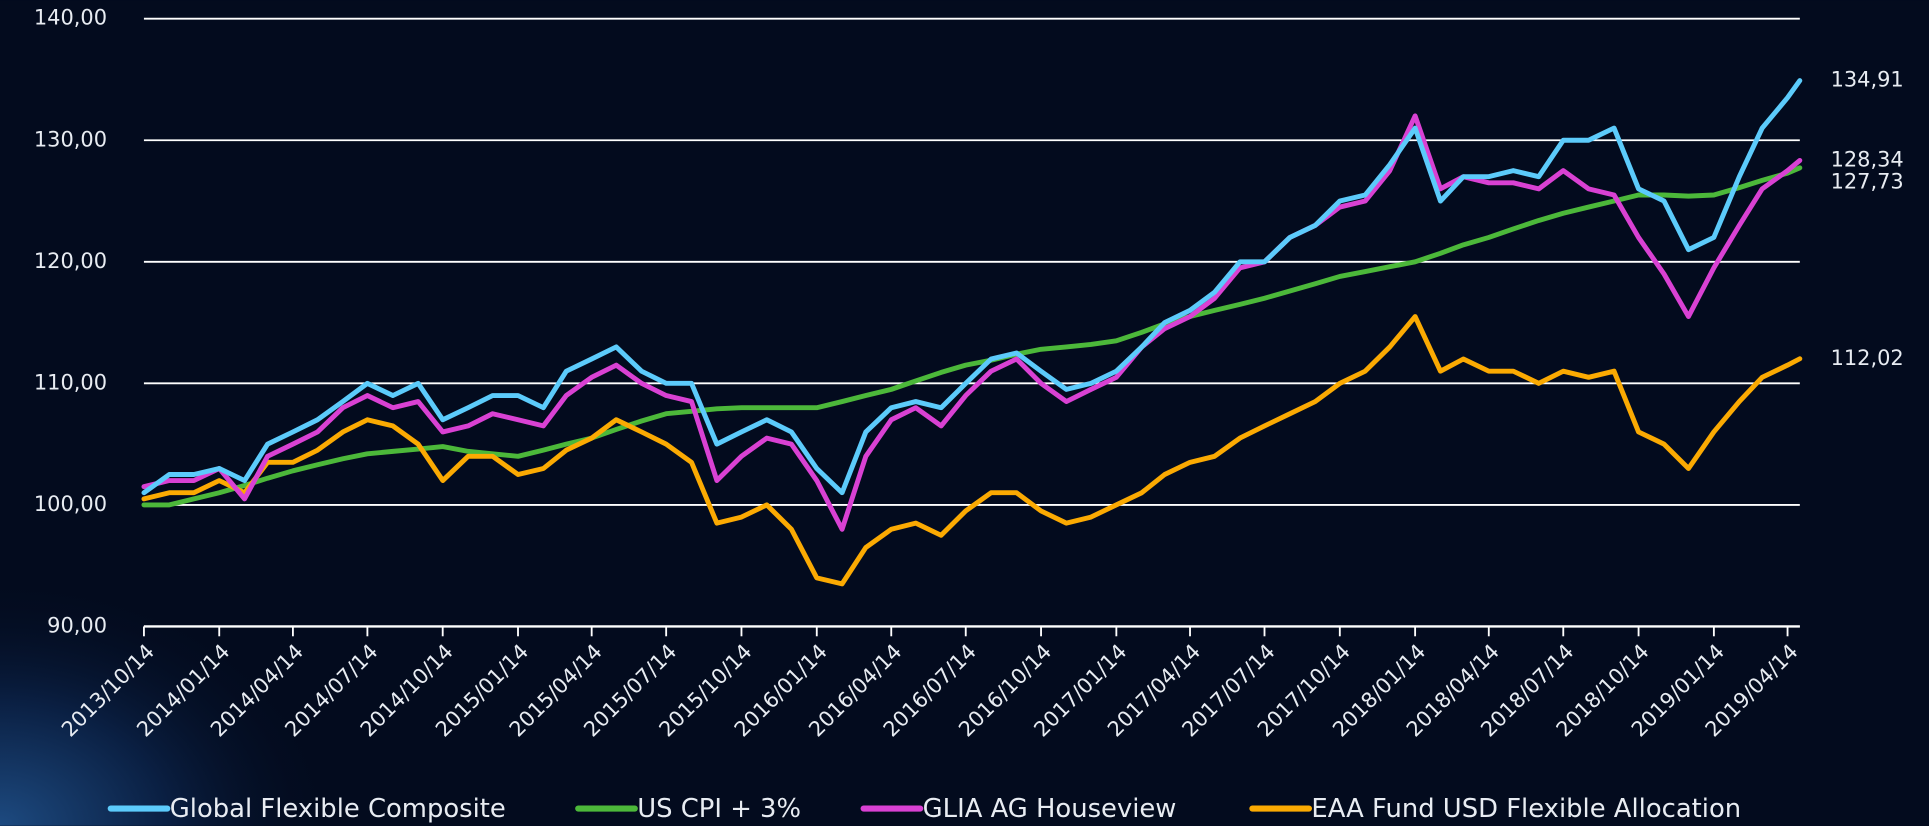 The width and height of the screenshot is (1929, 826). What do you see at coordinates (1526, 809) in the screenshot?
I see `legend-label: EAA Fund USD Flexible Allocation` at bounding box center [1526, 809].